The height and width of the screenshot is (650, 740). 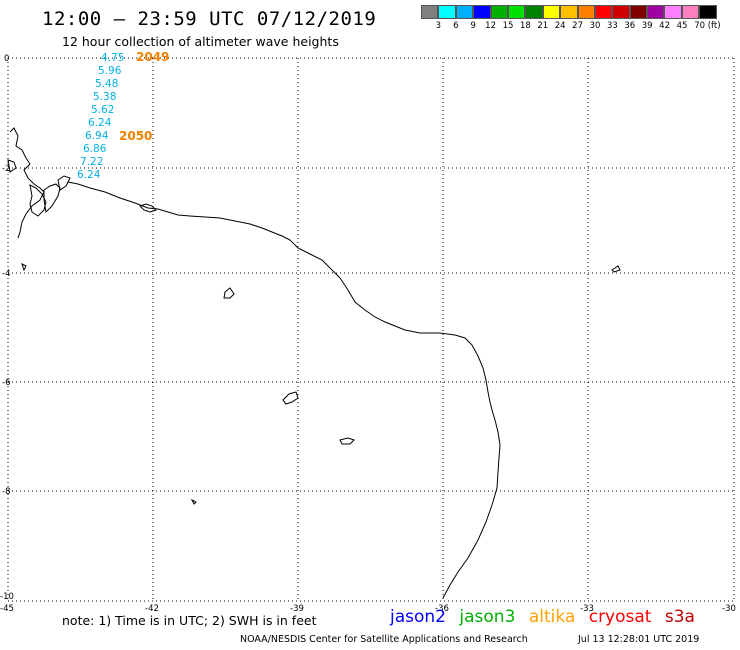 I want to click on wave-height-label: 6.94, so click(x=97, y=136).